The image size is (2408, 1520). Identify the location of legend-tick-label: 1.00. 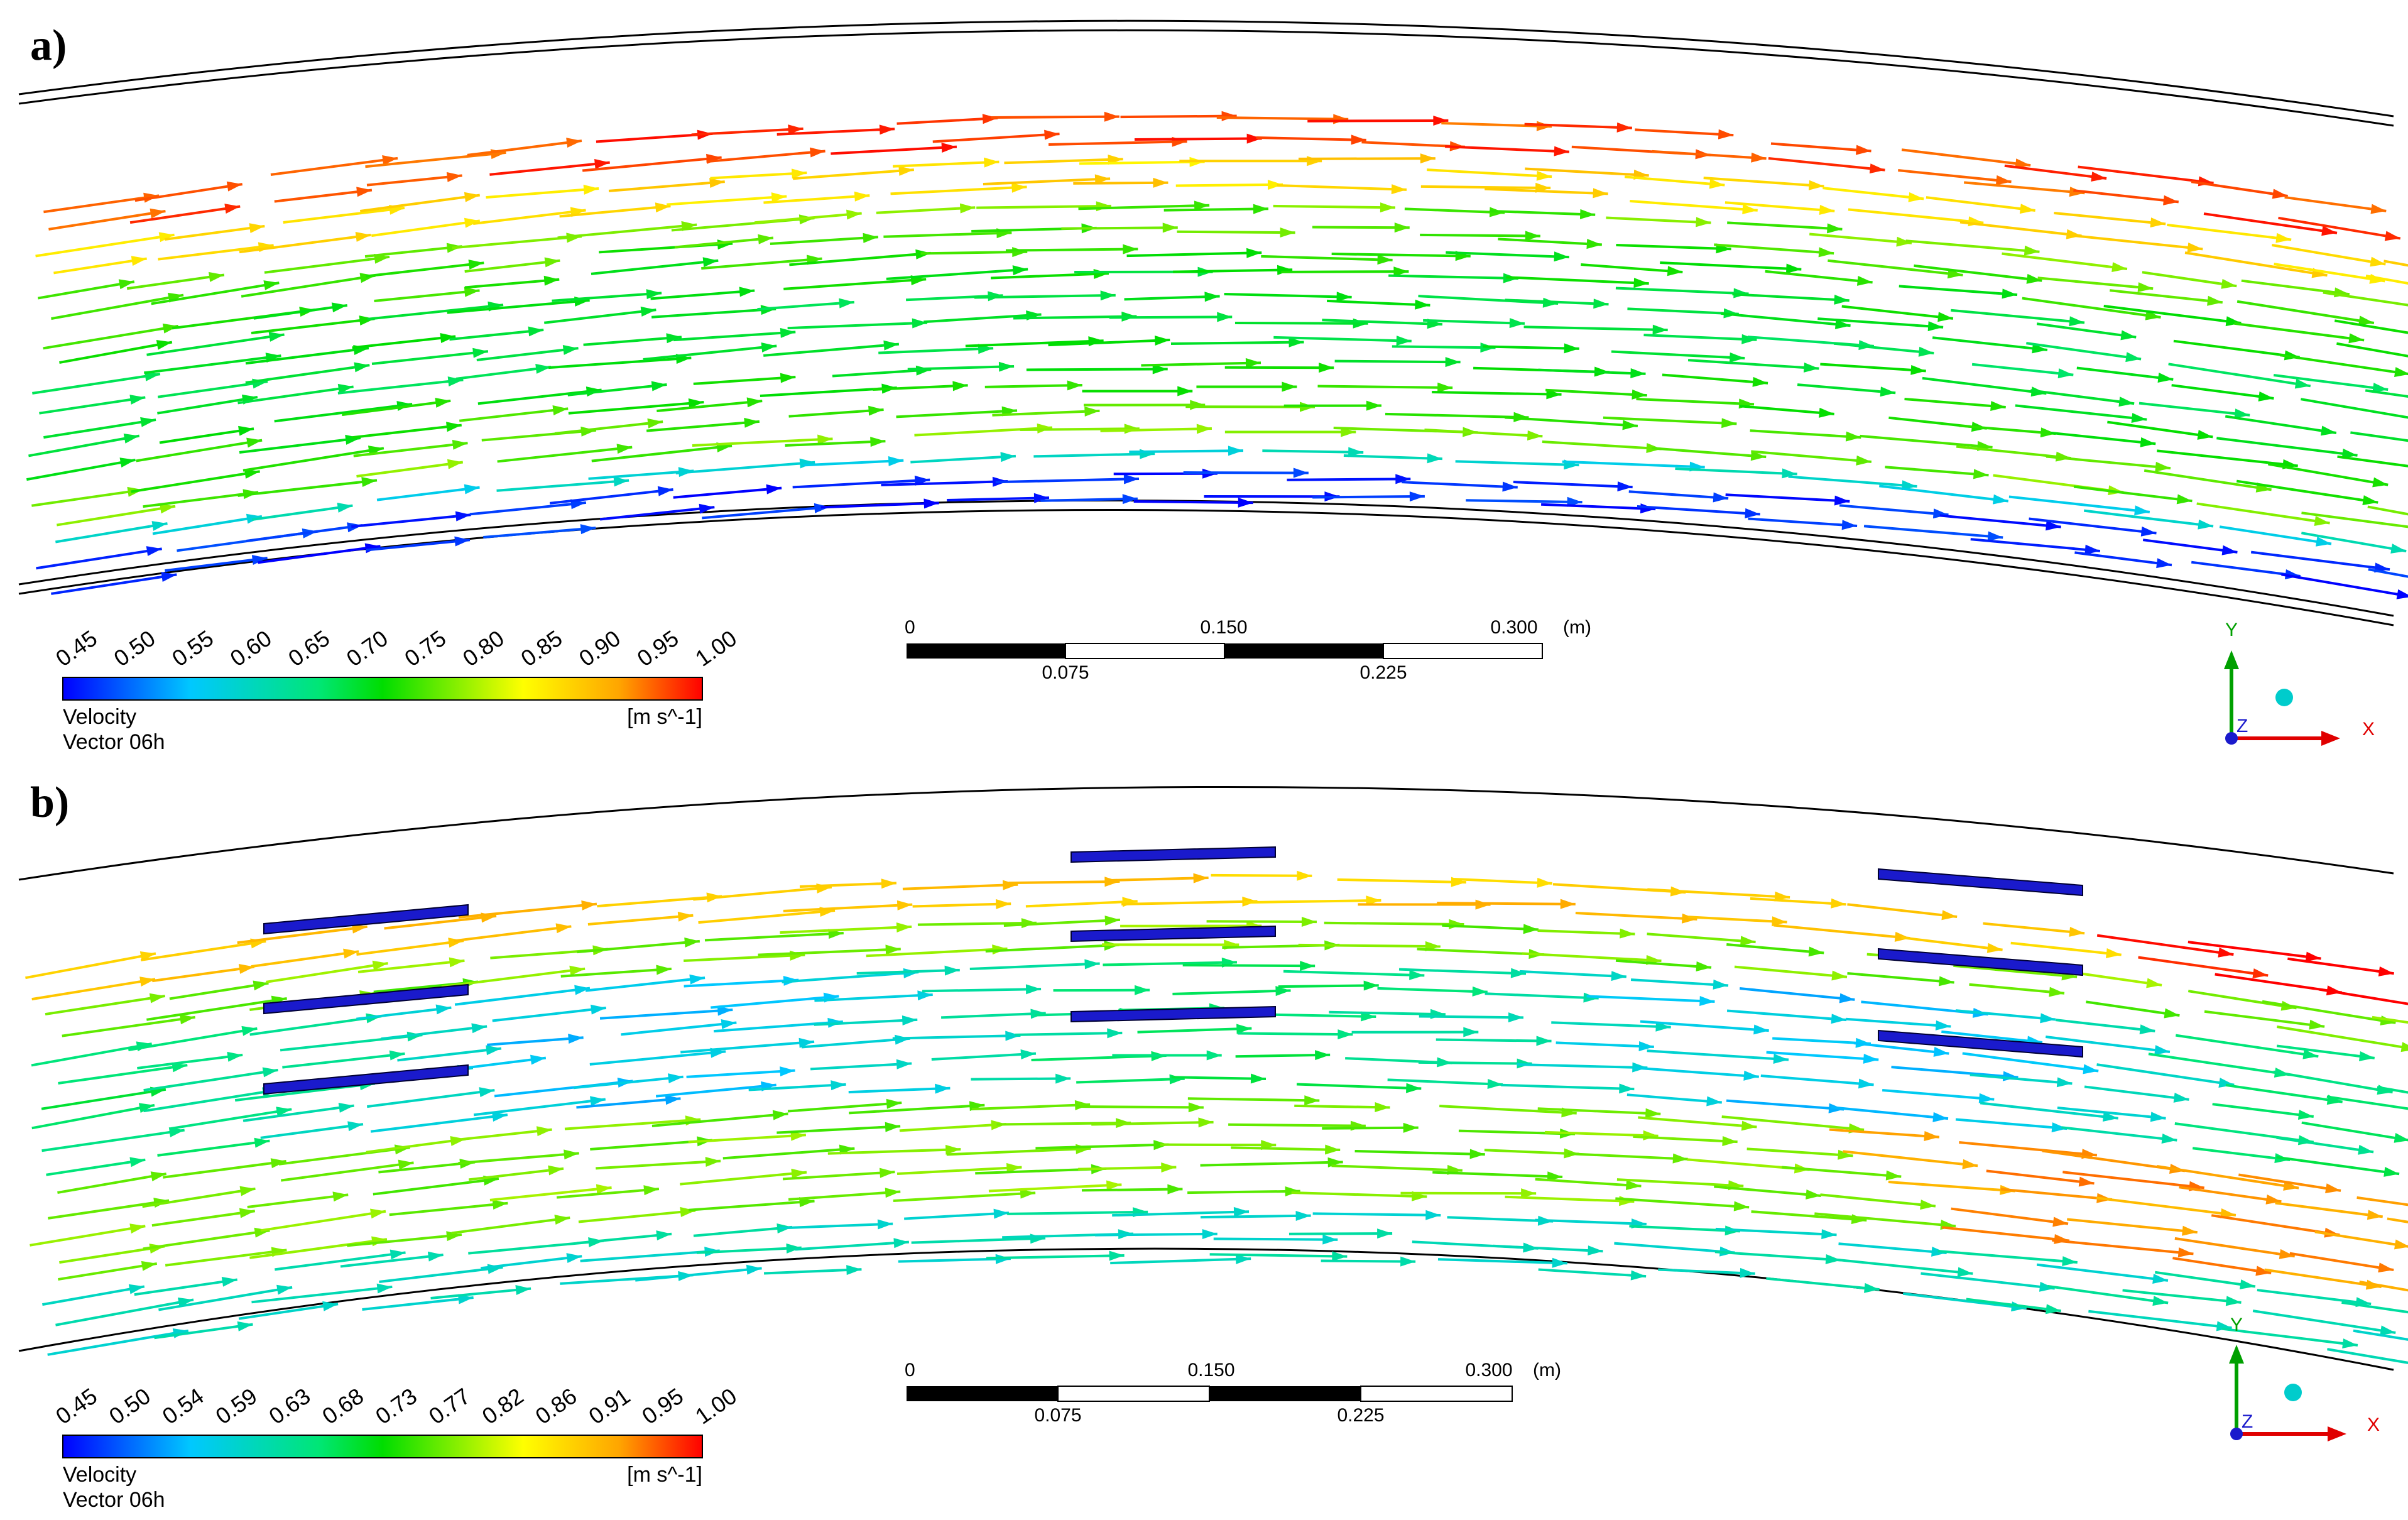
(715, 648).